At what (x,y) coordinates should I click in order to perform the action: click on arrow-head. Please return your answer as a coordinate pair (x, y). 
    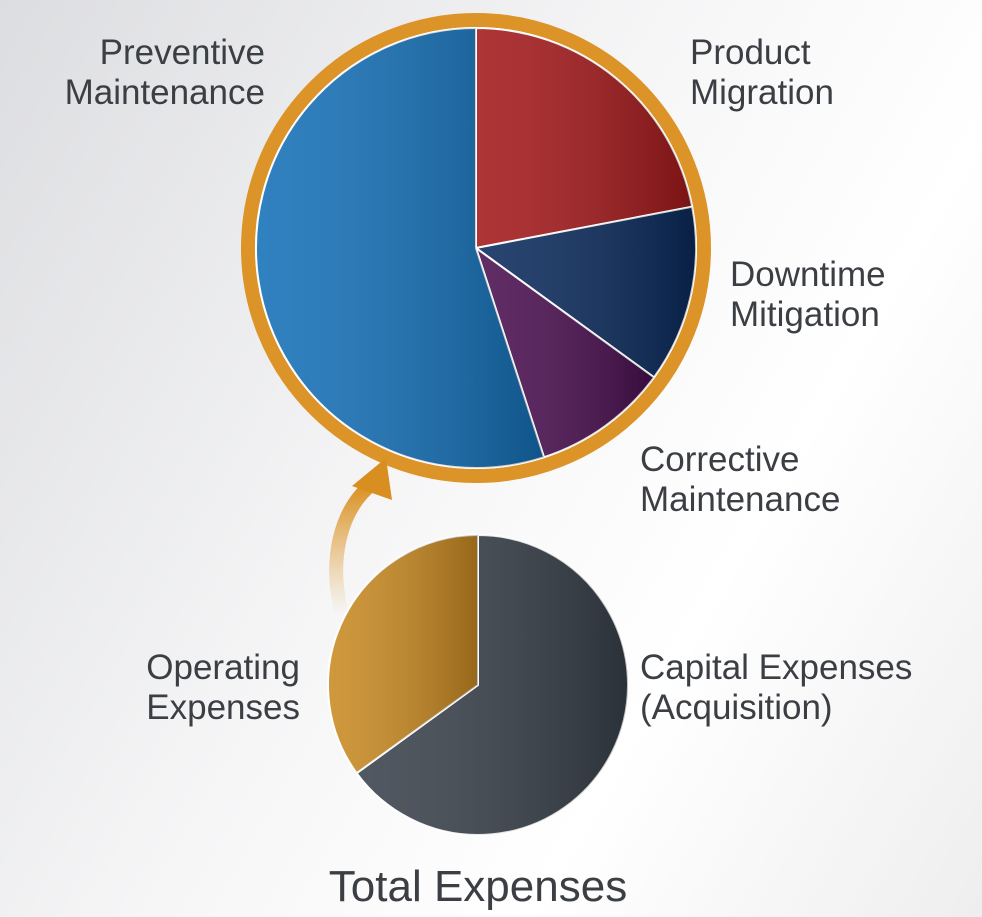
    Looking at the image, I should click on (372, 479).